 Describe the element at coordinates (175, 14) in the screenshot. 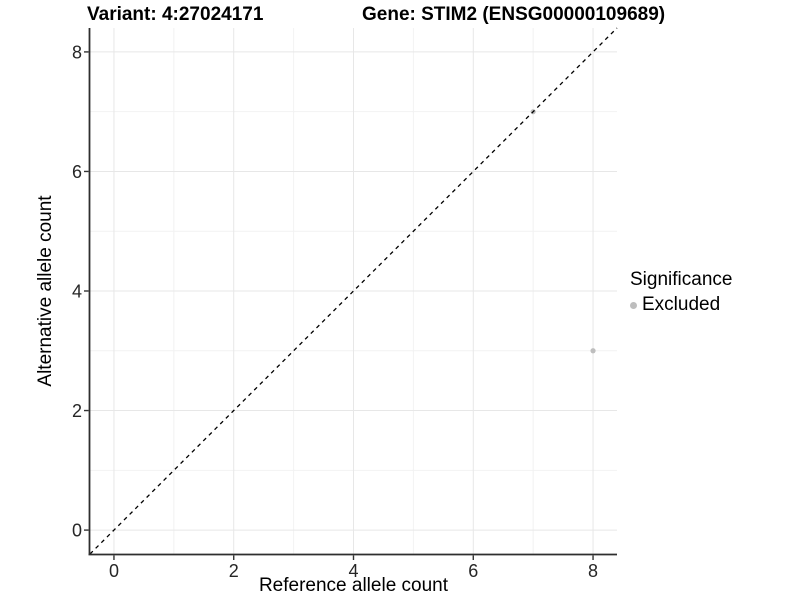

I see `plot-title-variant: Variant: 4:27024171` at that location.